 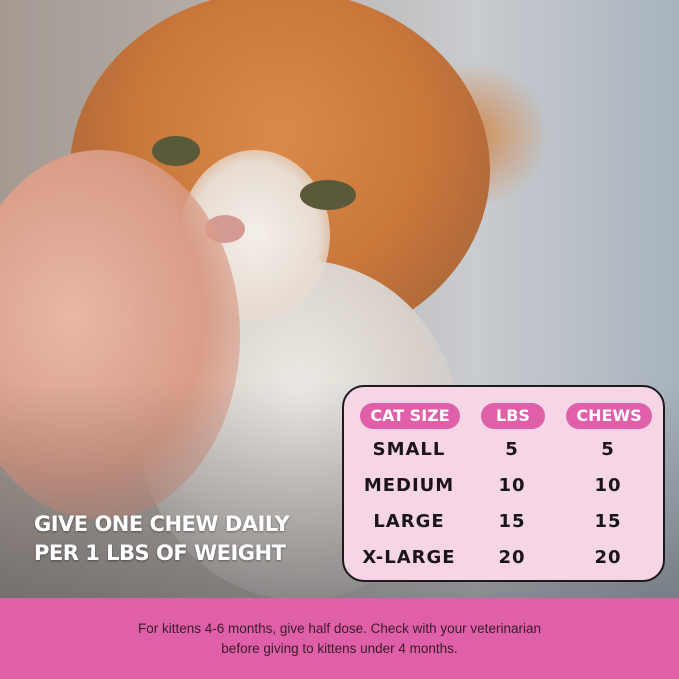 I want to click on cell-chews: 20, so click(x=608, y=557).